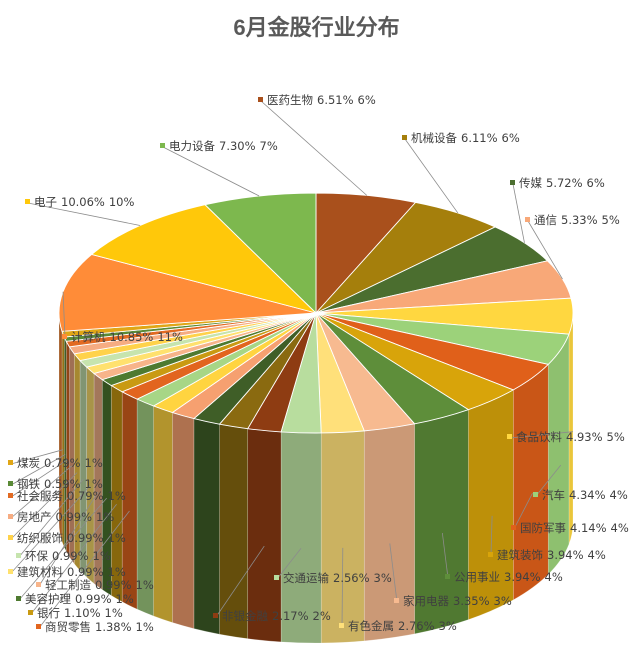  What do you see at coordinates (558, 455) in the screenshot?
I see `pie-side-汽车` at bounding box center [558, 455].